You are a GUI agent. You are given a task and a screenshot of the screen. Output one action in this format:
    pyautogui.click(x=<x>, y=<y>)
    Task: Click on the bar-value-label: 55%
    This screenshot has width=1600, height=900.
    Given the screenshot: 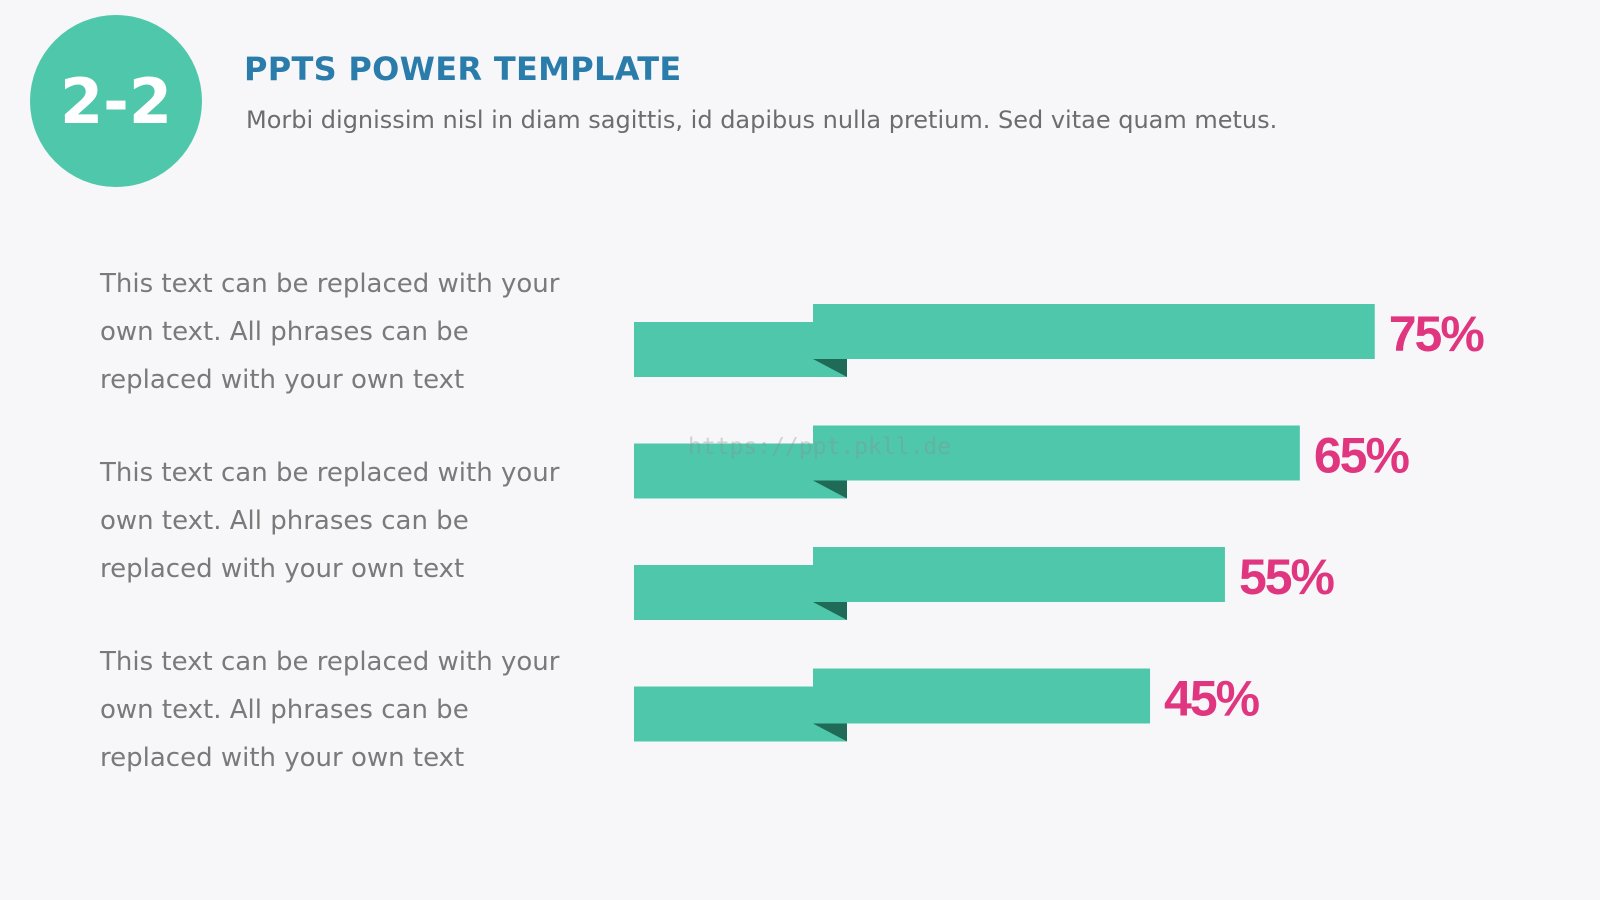 What is the action you would take?
    pyautogui.click(x=1287, y=577)
    